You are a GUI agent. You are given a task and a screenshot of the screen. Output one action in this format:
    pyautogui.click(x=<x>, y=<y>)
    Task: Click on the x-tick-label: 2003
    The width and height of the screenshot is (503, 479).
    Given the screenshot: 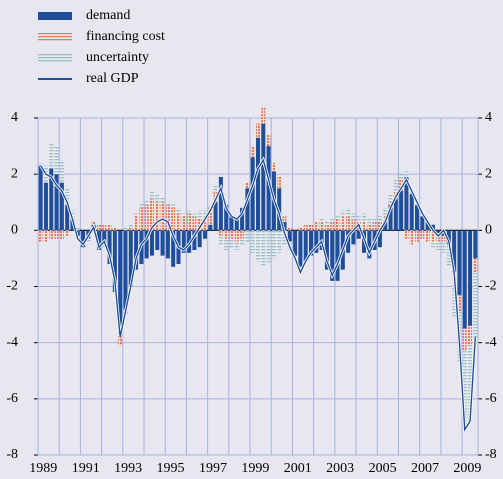 What is the action you would take?
    pyautogui.click(x=340, y=468)
    